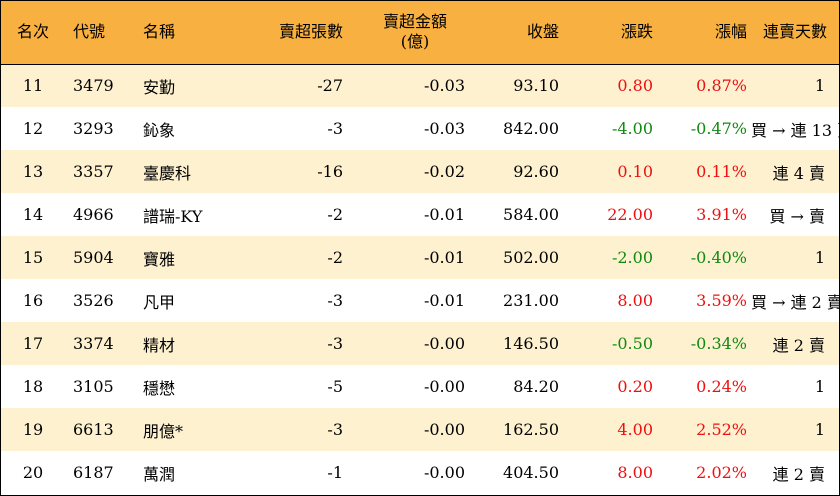 The height and width of the screenshot is (496, 840). Describe the element at coordinates (795, 130) in the screenshot. I see `consecutive-days-cell: 買 → 連 13 賣` at that location.